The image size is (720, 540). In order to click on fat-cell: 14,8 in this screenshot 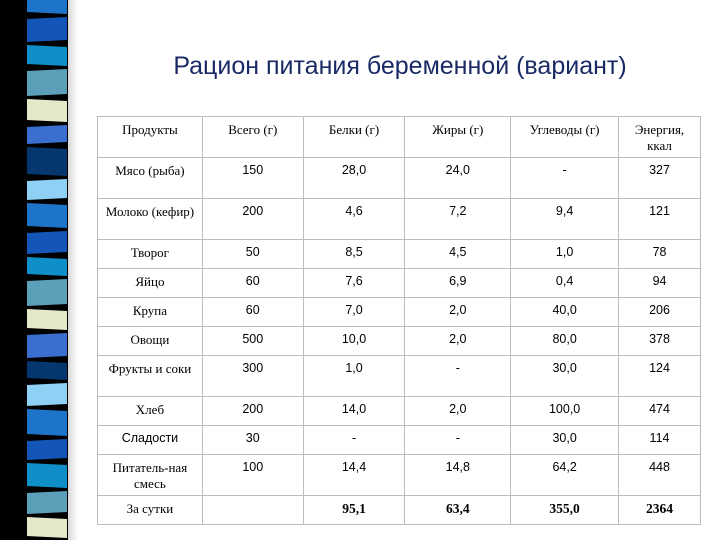, I will do `click(458, 475)`.